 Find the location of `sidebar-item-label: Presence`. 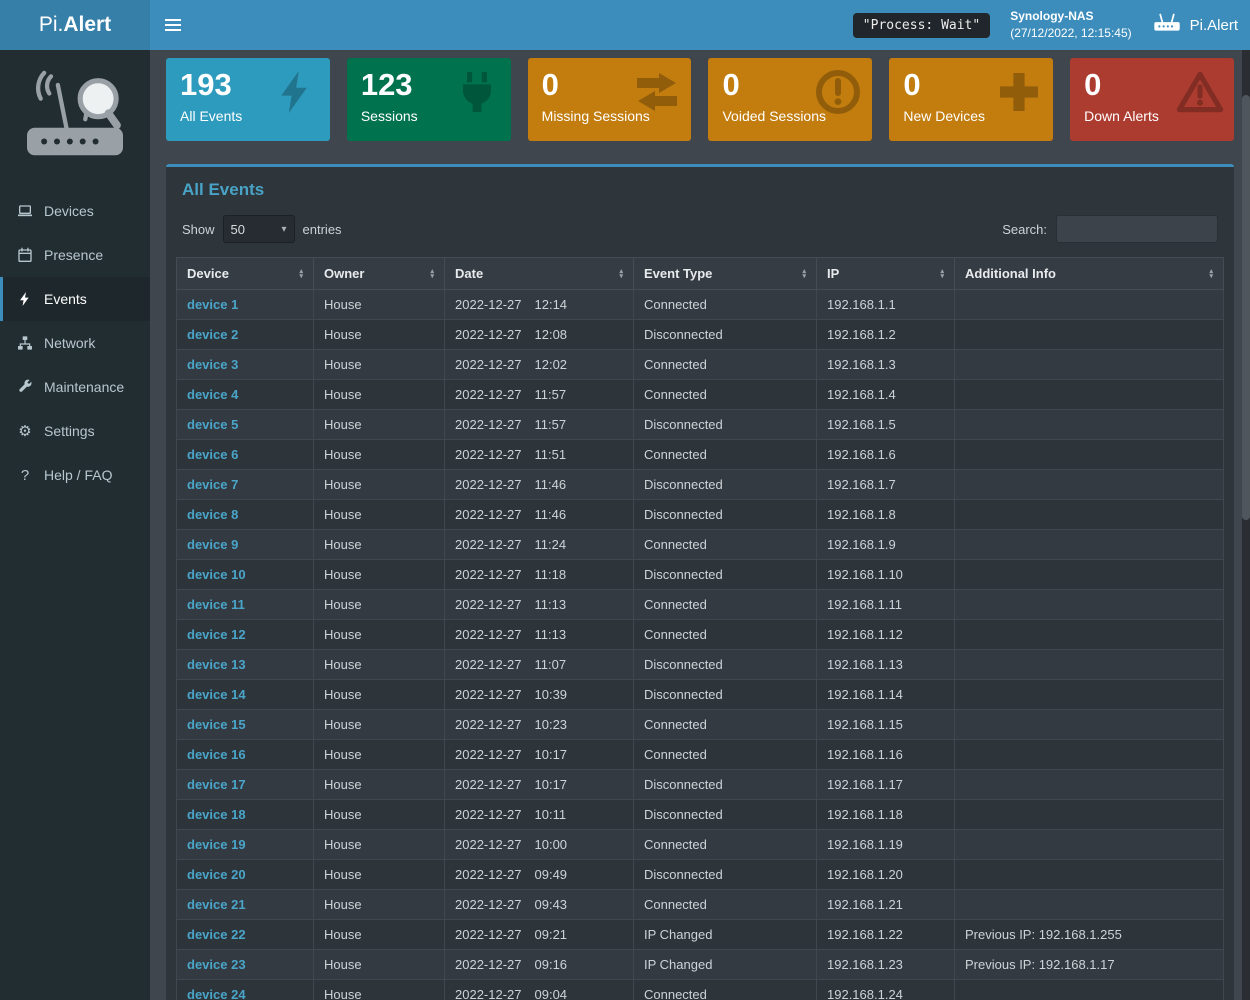

sidebar-item-label: Presence is located at coordinates (74, 255).